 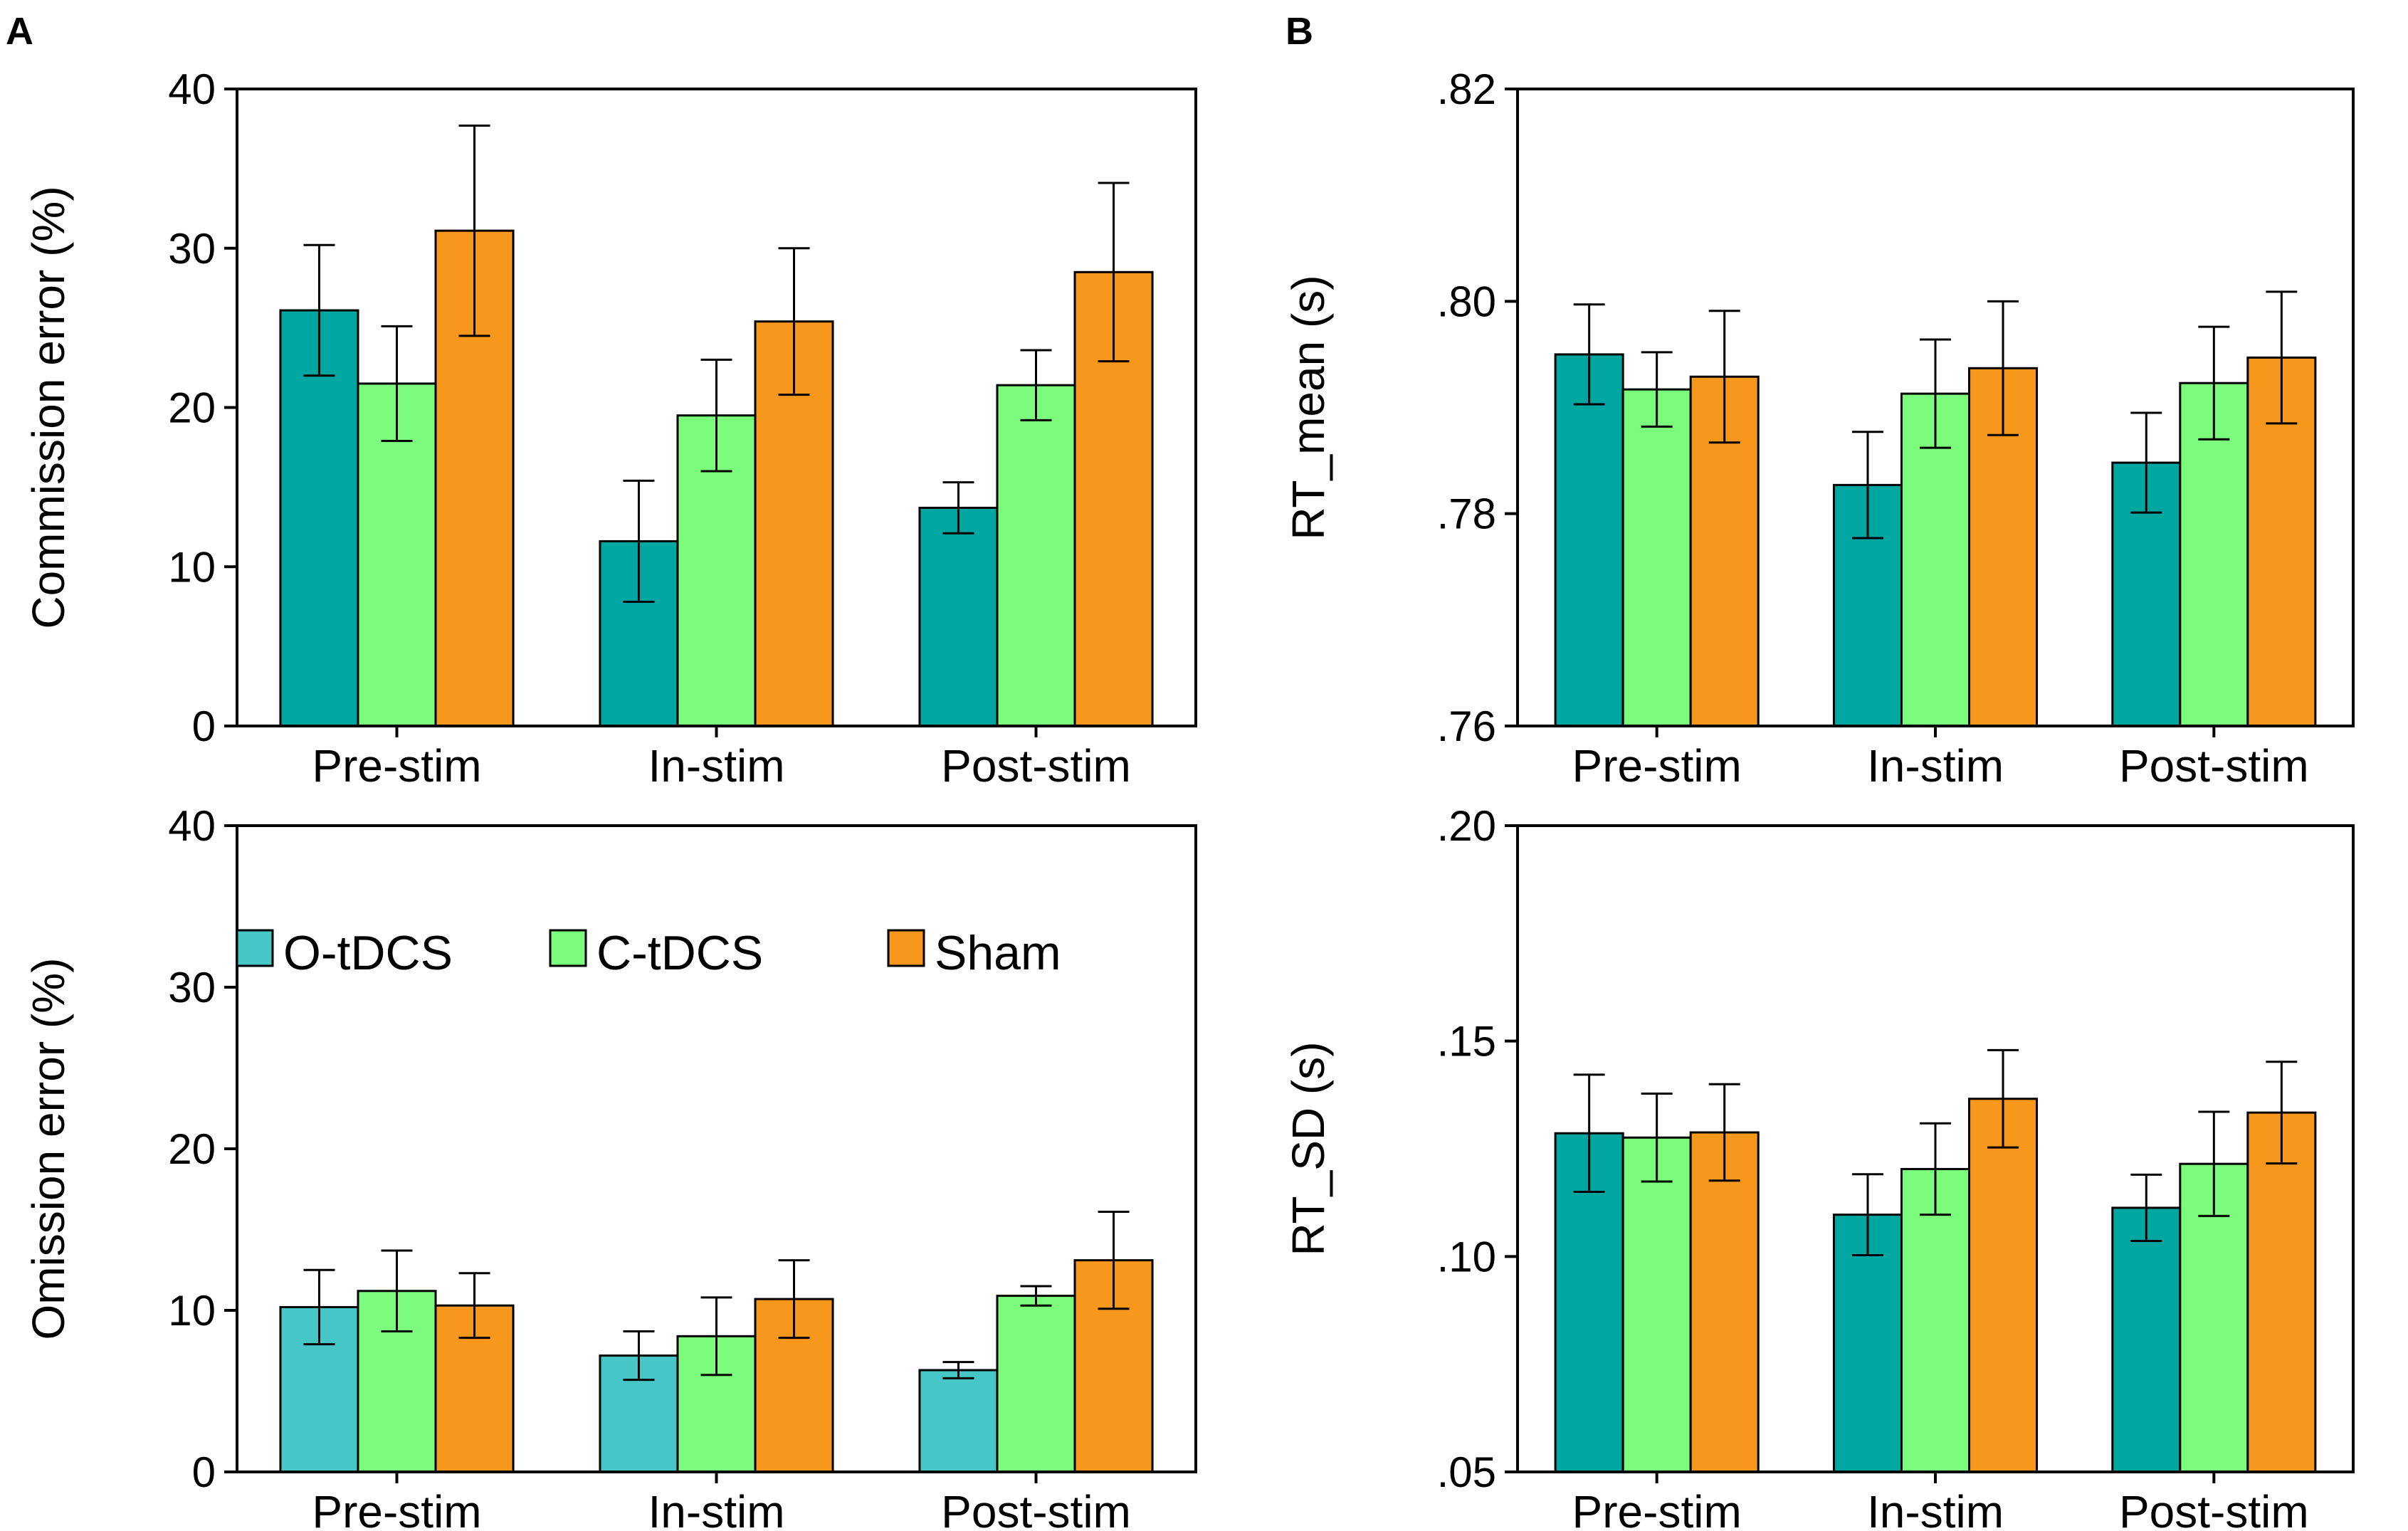 What do you see at coordinates (1036, 765) in the screenshot?
I see `x-tick-label-commission-2: Post-stim` at bounding box center [1036, 765].